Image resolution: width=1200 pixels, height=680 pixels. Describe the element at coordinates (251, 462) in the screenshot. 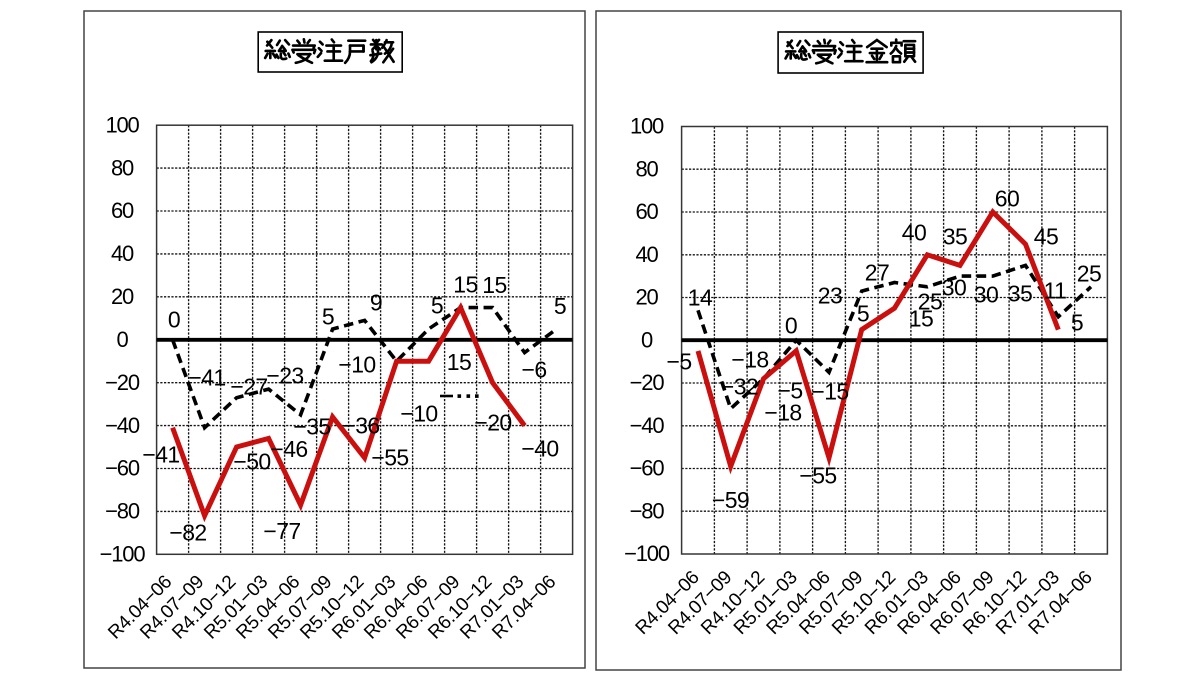

I see `svg-text: −50` at that location.